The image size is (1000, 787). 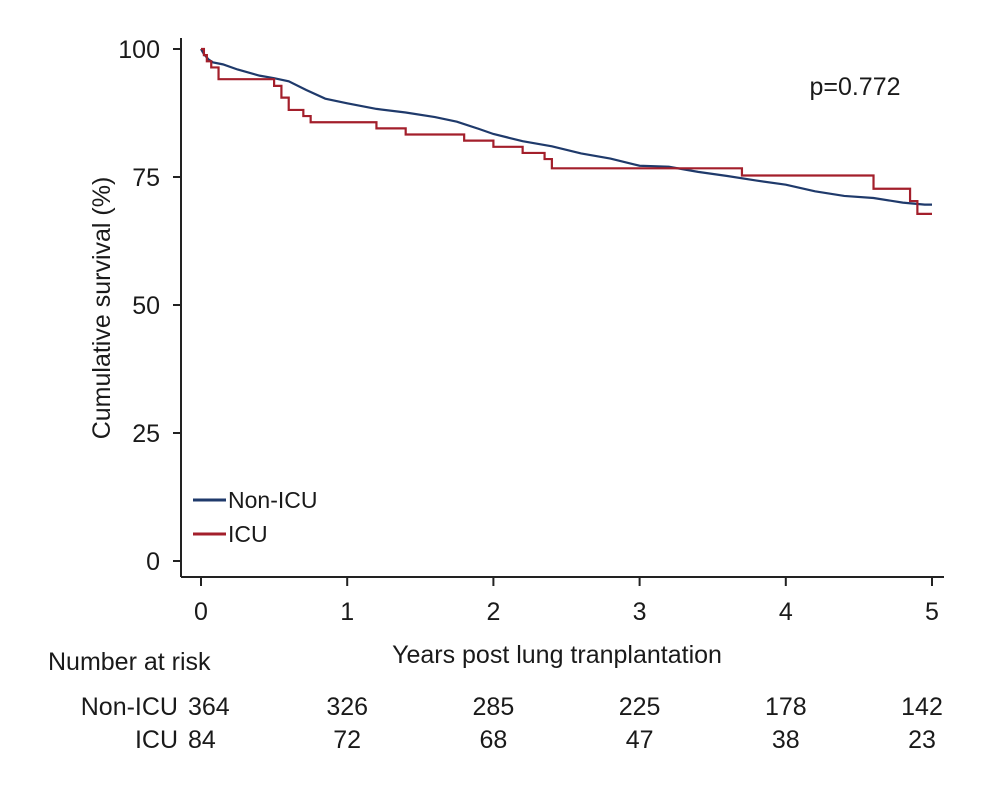 I want to click on x-tick-label: 2, so click(x=493, y=612).